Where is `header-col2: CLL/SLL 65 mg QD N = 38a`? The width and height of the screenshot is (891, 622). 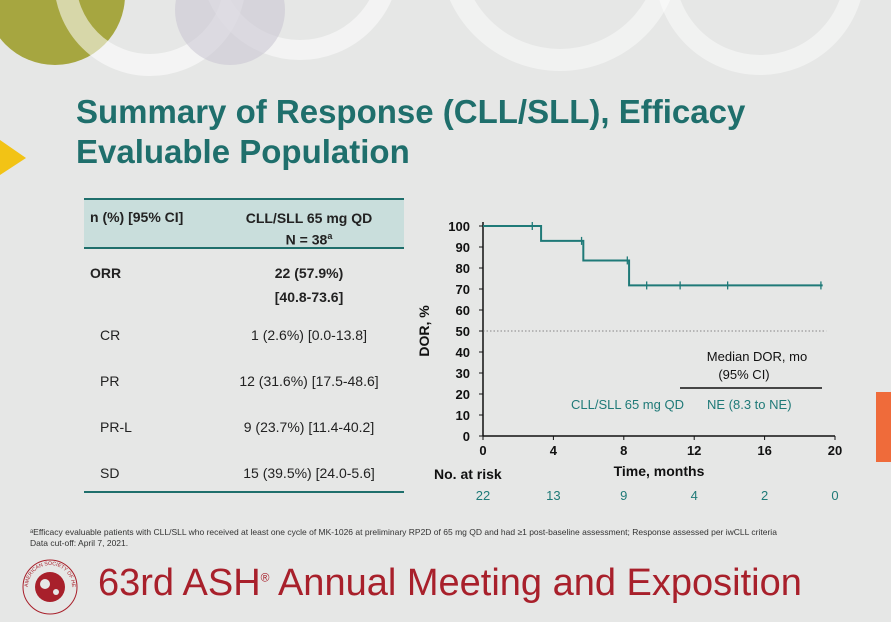
header-col2: CLL/SLL 65 mg QD N = 38a is located at coordinates (309, 229).